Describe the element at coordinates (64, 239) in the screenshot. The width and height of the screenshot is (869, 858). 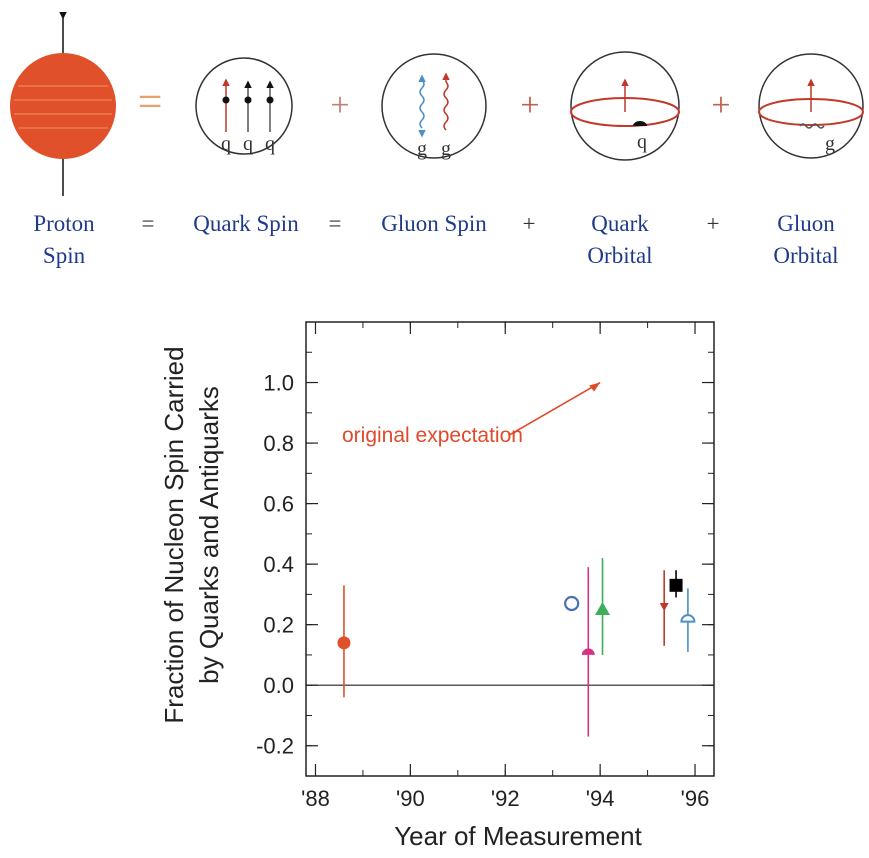
I see `proton-spin-label: Proton Spin` at that location.